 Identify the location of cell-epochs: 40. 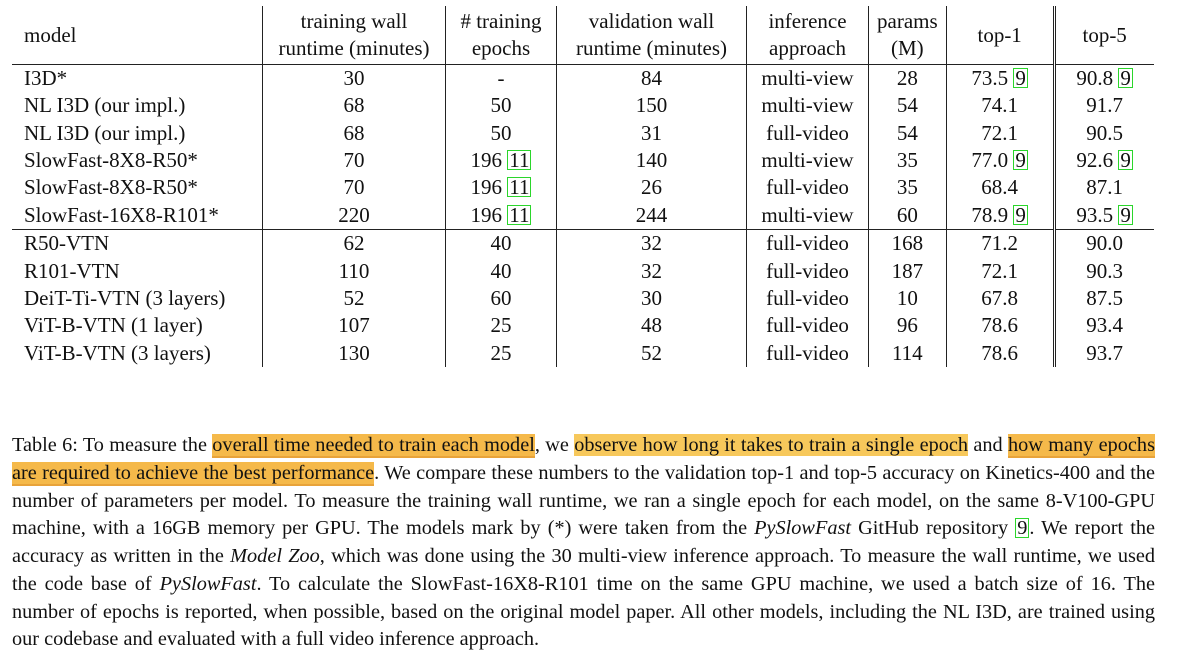
(501, 271).